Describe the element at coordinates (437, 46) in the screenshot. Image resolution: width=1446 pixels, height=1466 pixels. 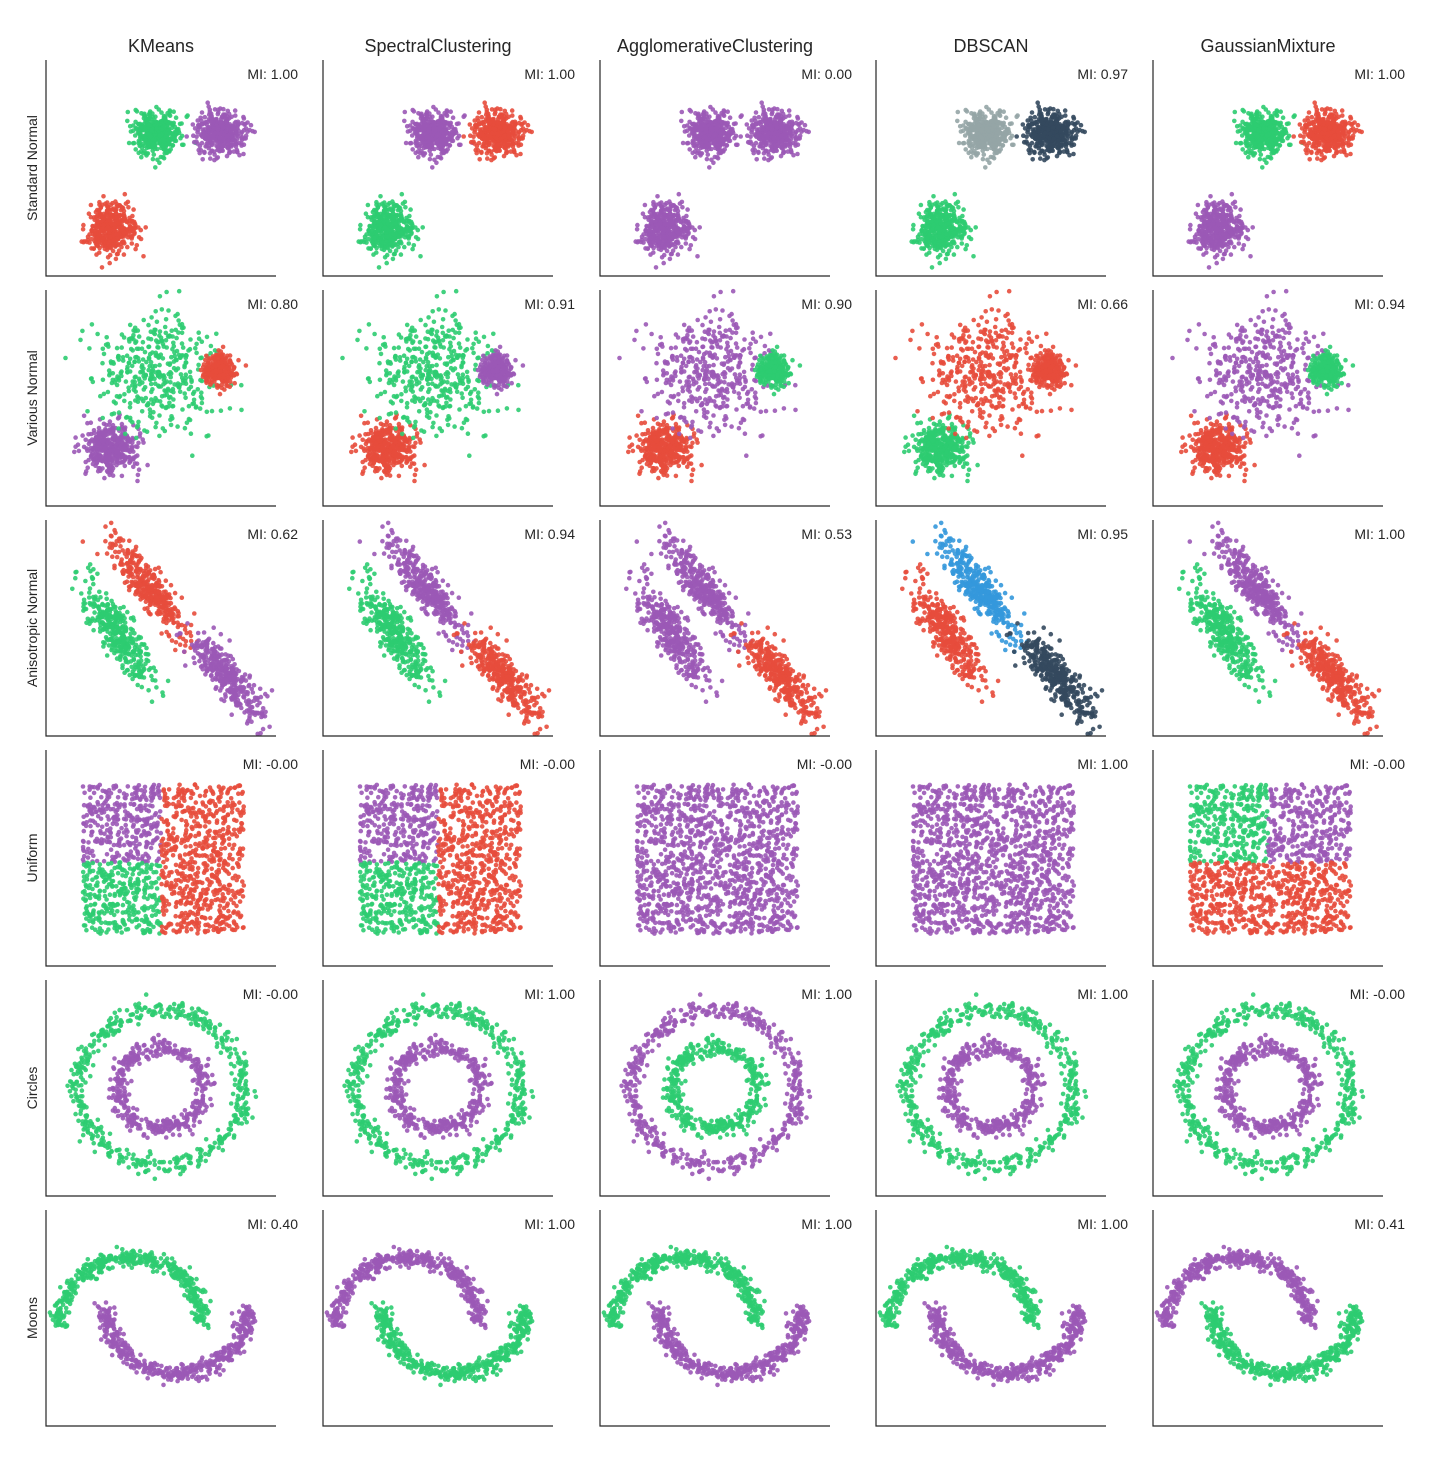
I see `column-title: SpectralClustering` at that location.